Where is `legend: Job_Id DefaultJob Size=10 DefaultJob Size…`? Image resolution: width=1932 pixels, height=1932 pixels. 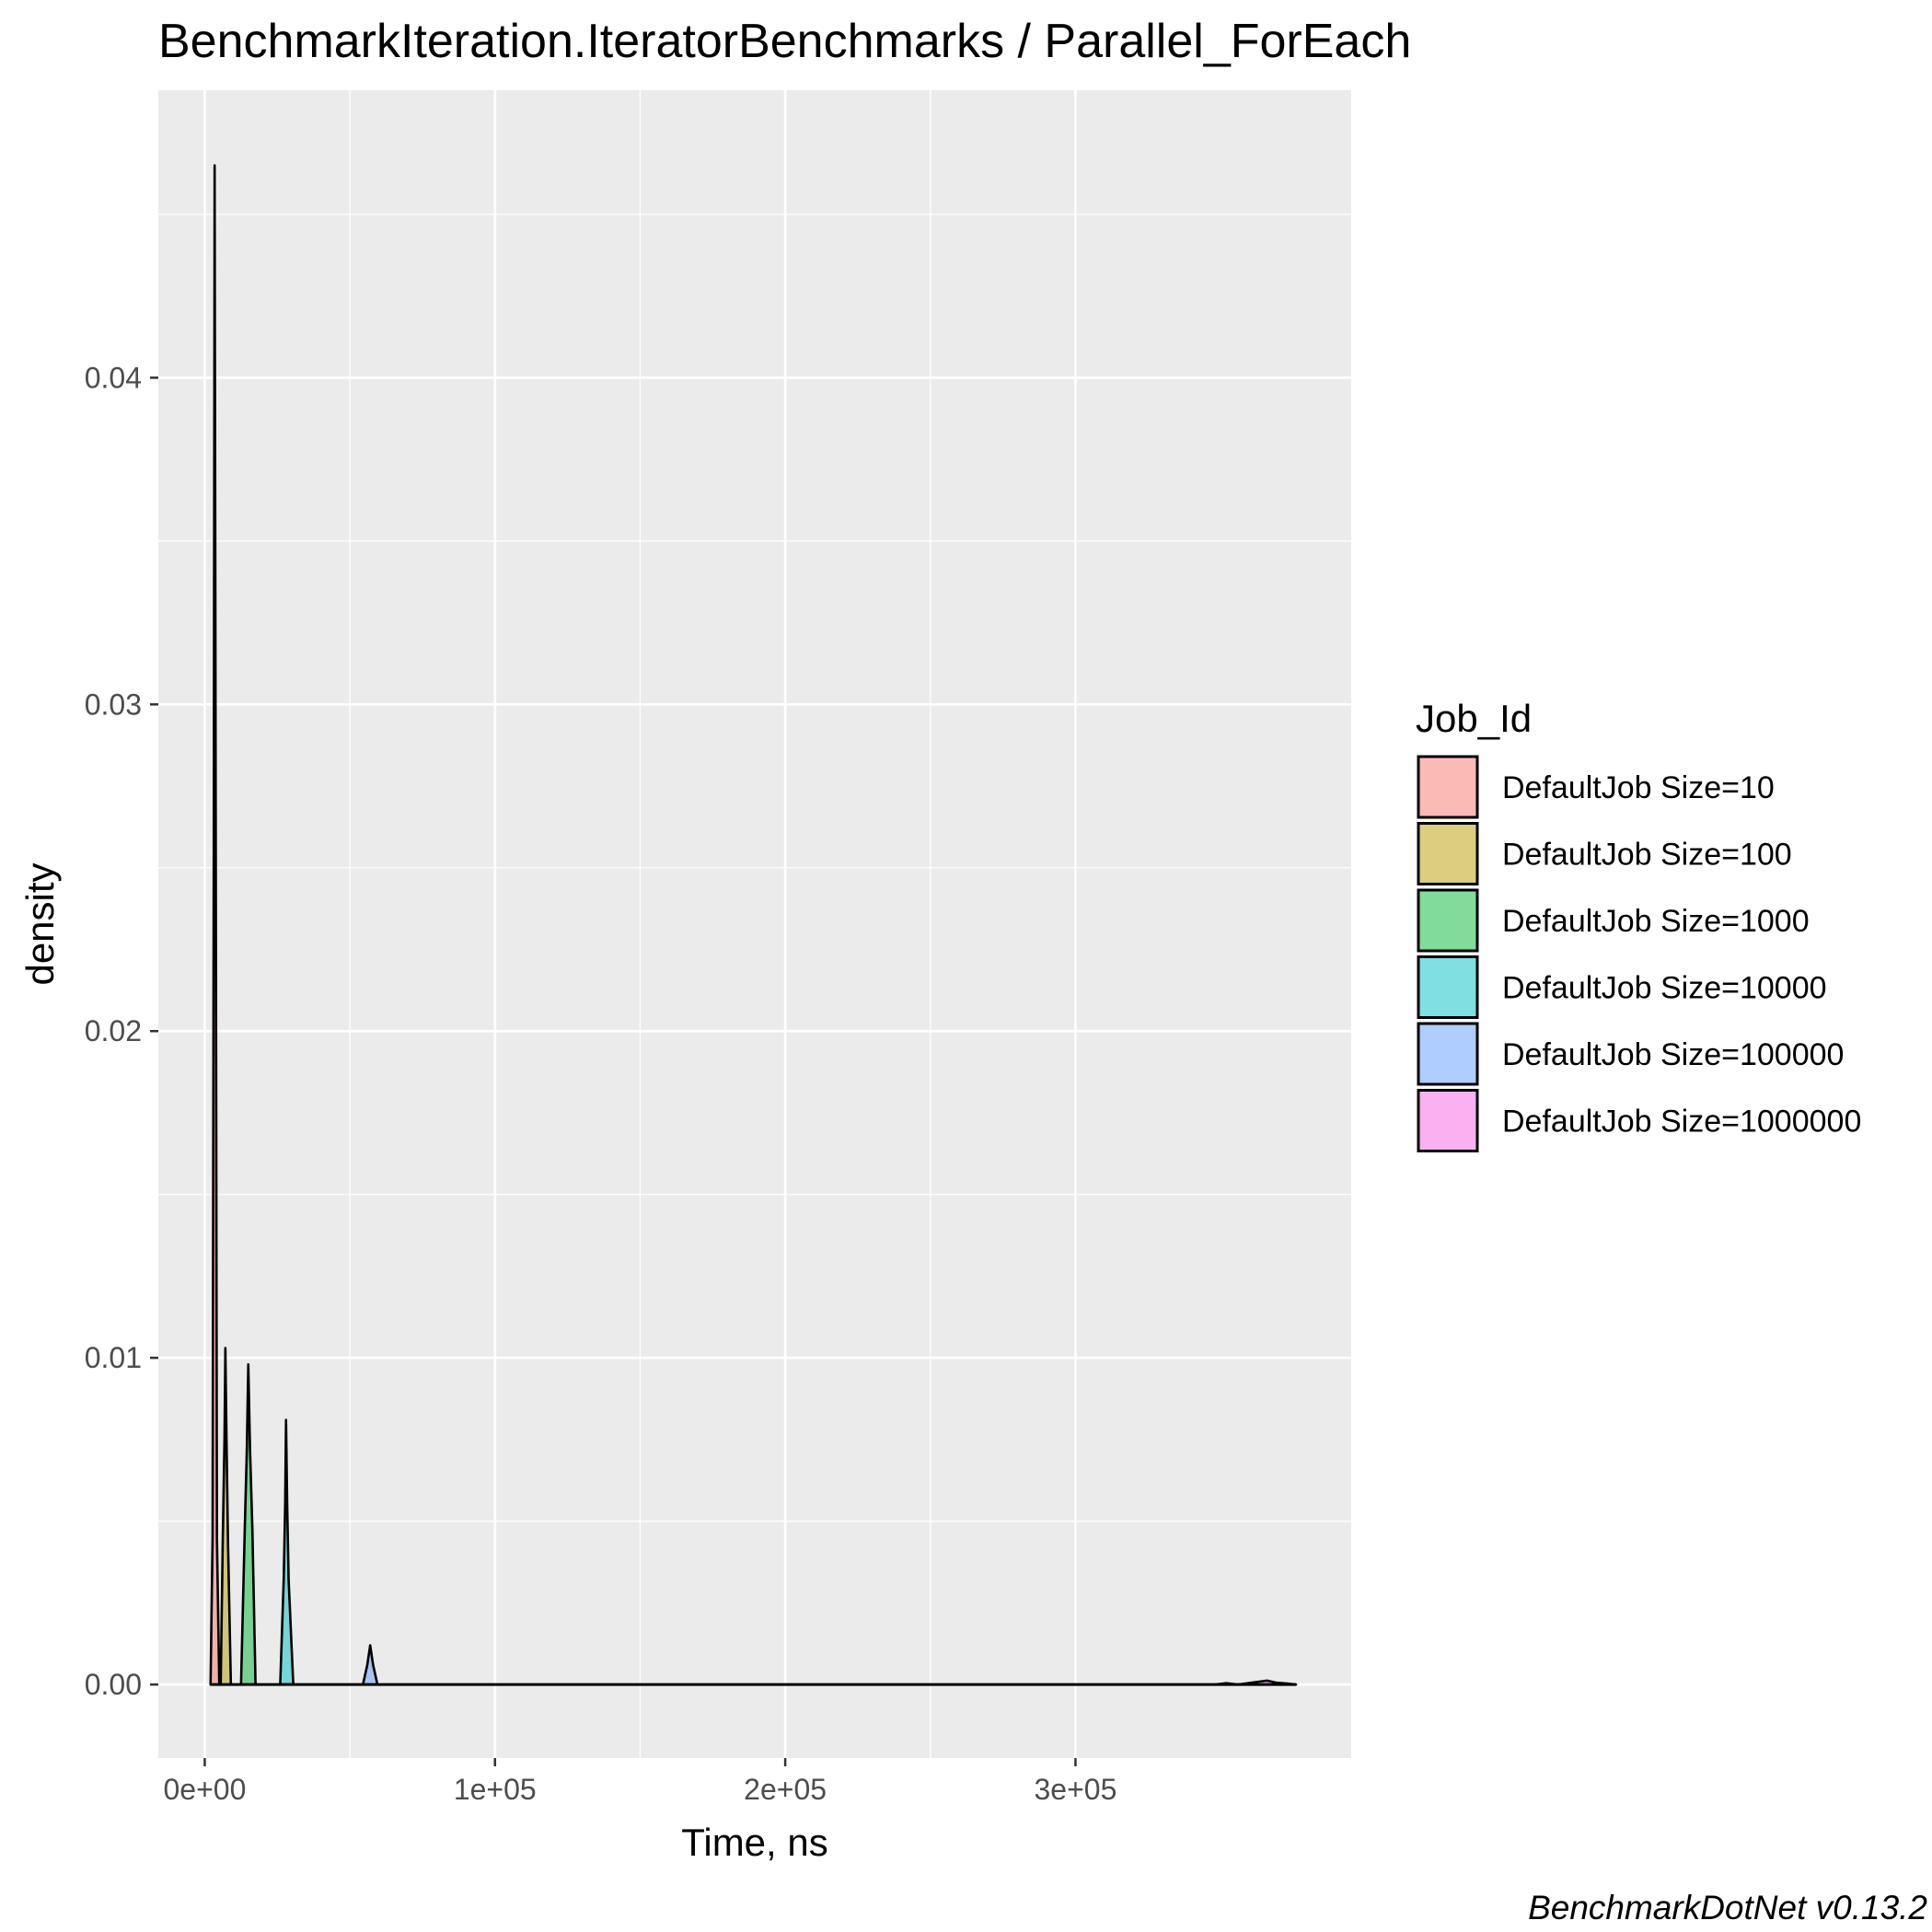
legend: Job_Id DefaultJob Size=10 DefaultJob Size… is located at coordinates (1639, 925).